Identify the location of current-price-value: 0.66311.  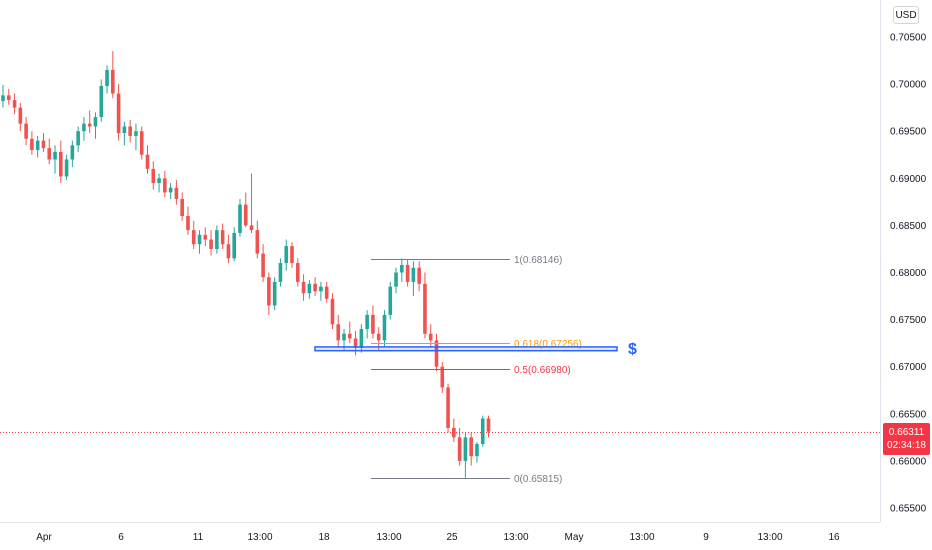
(906, 432).